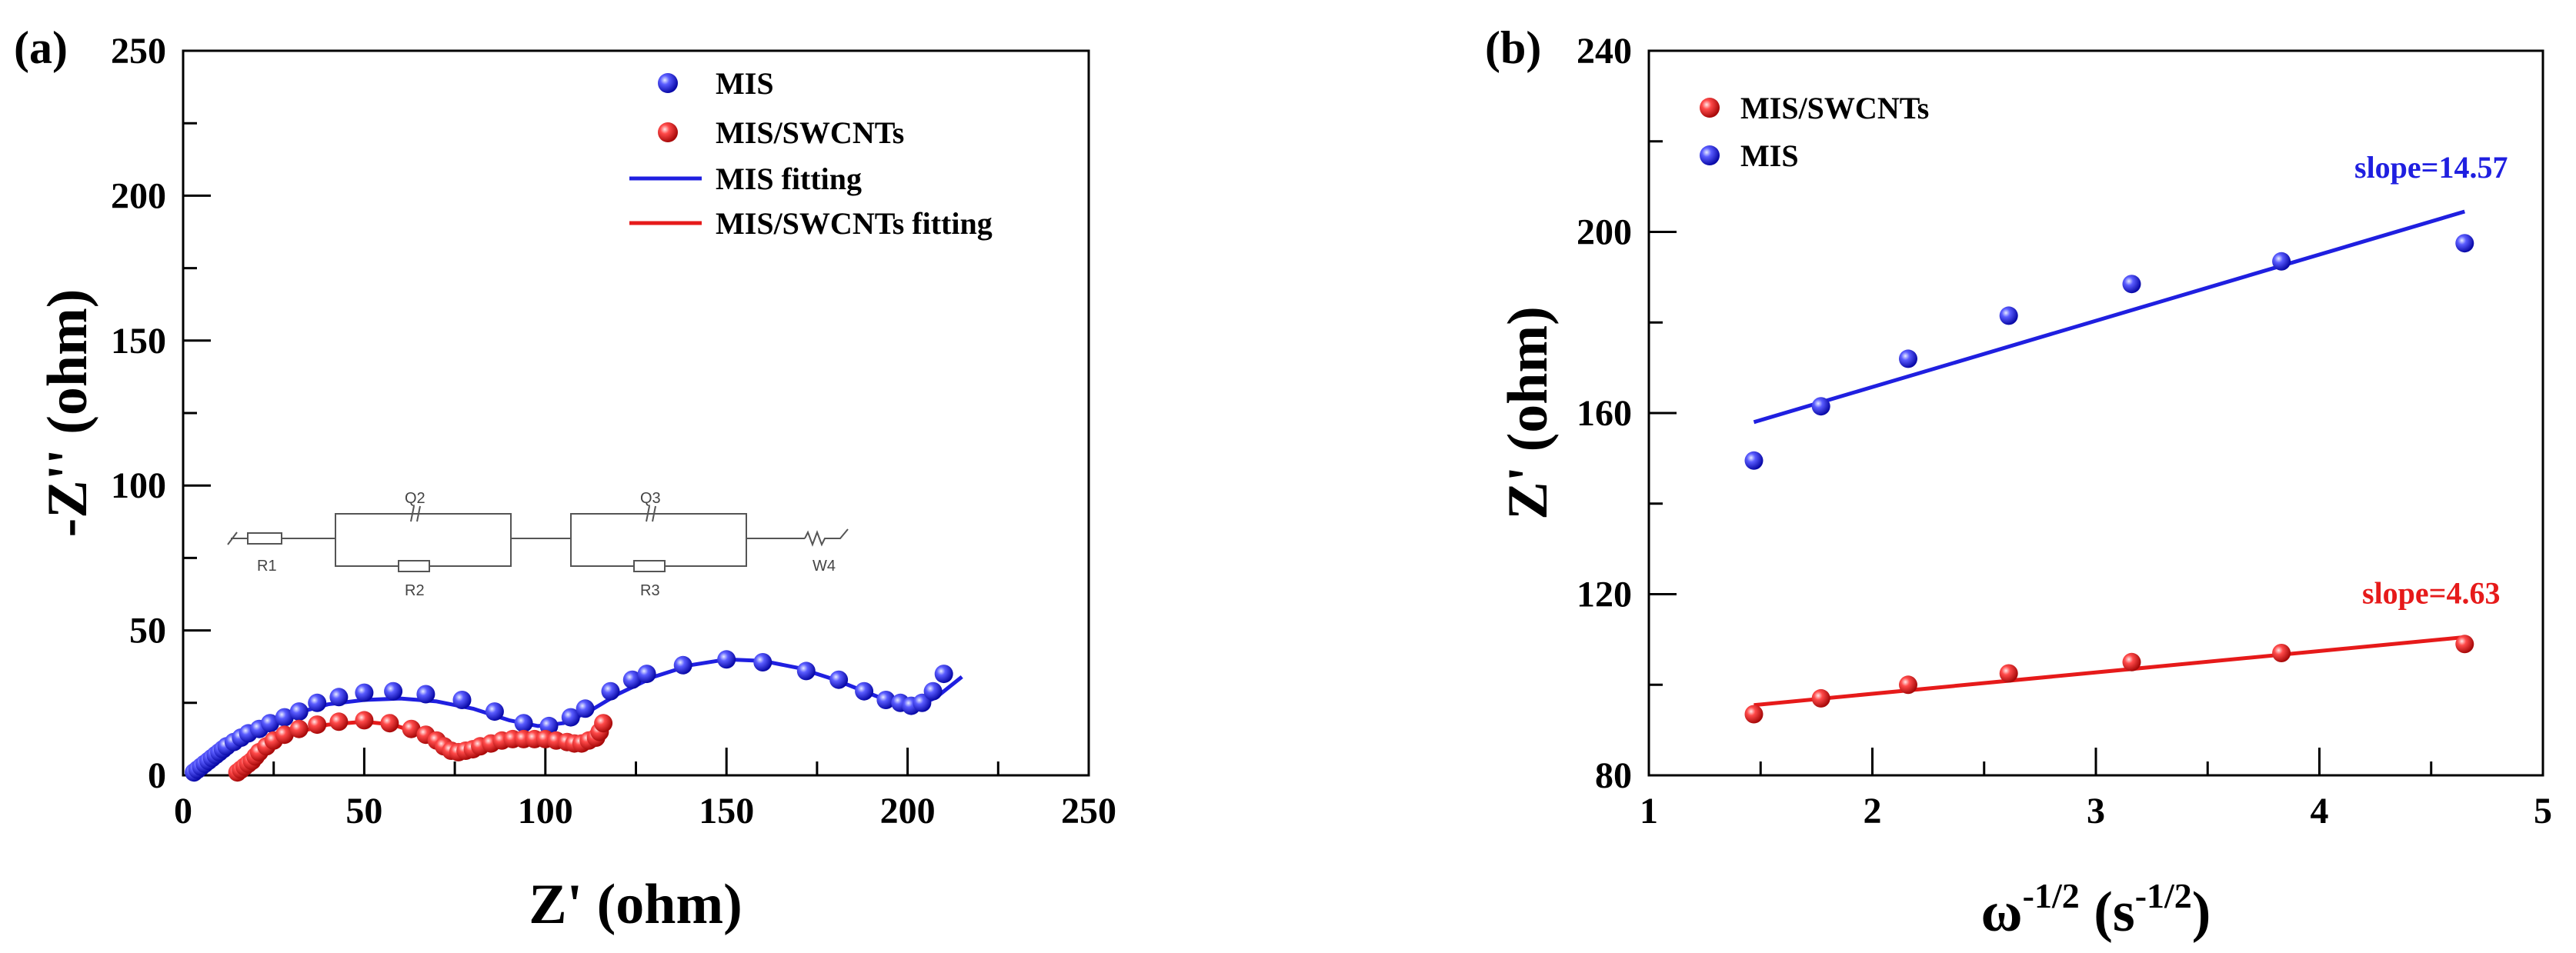  Describe the element at coordinates (855, 224) in the screenshot. I see `legend-label-mis-swcnts-fitting: MIS/SWCNTs fitting` at that location.